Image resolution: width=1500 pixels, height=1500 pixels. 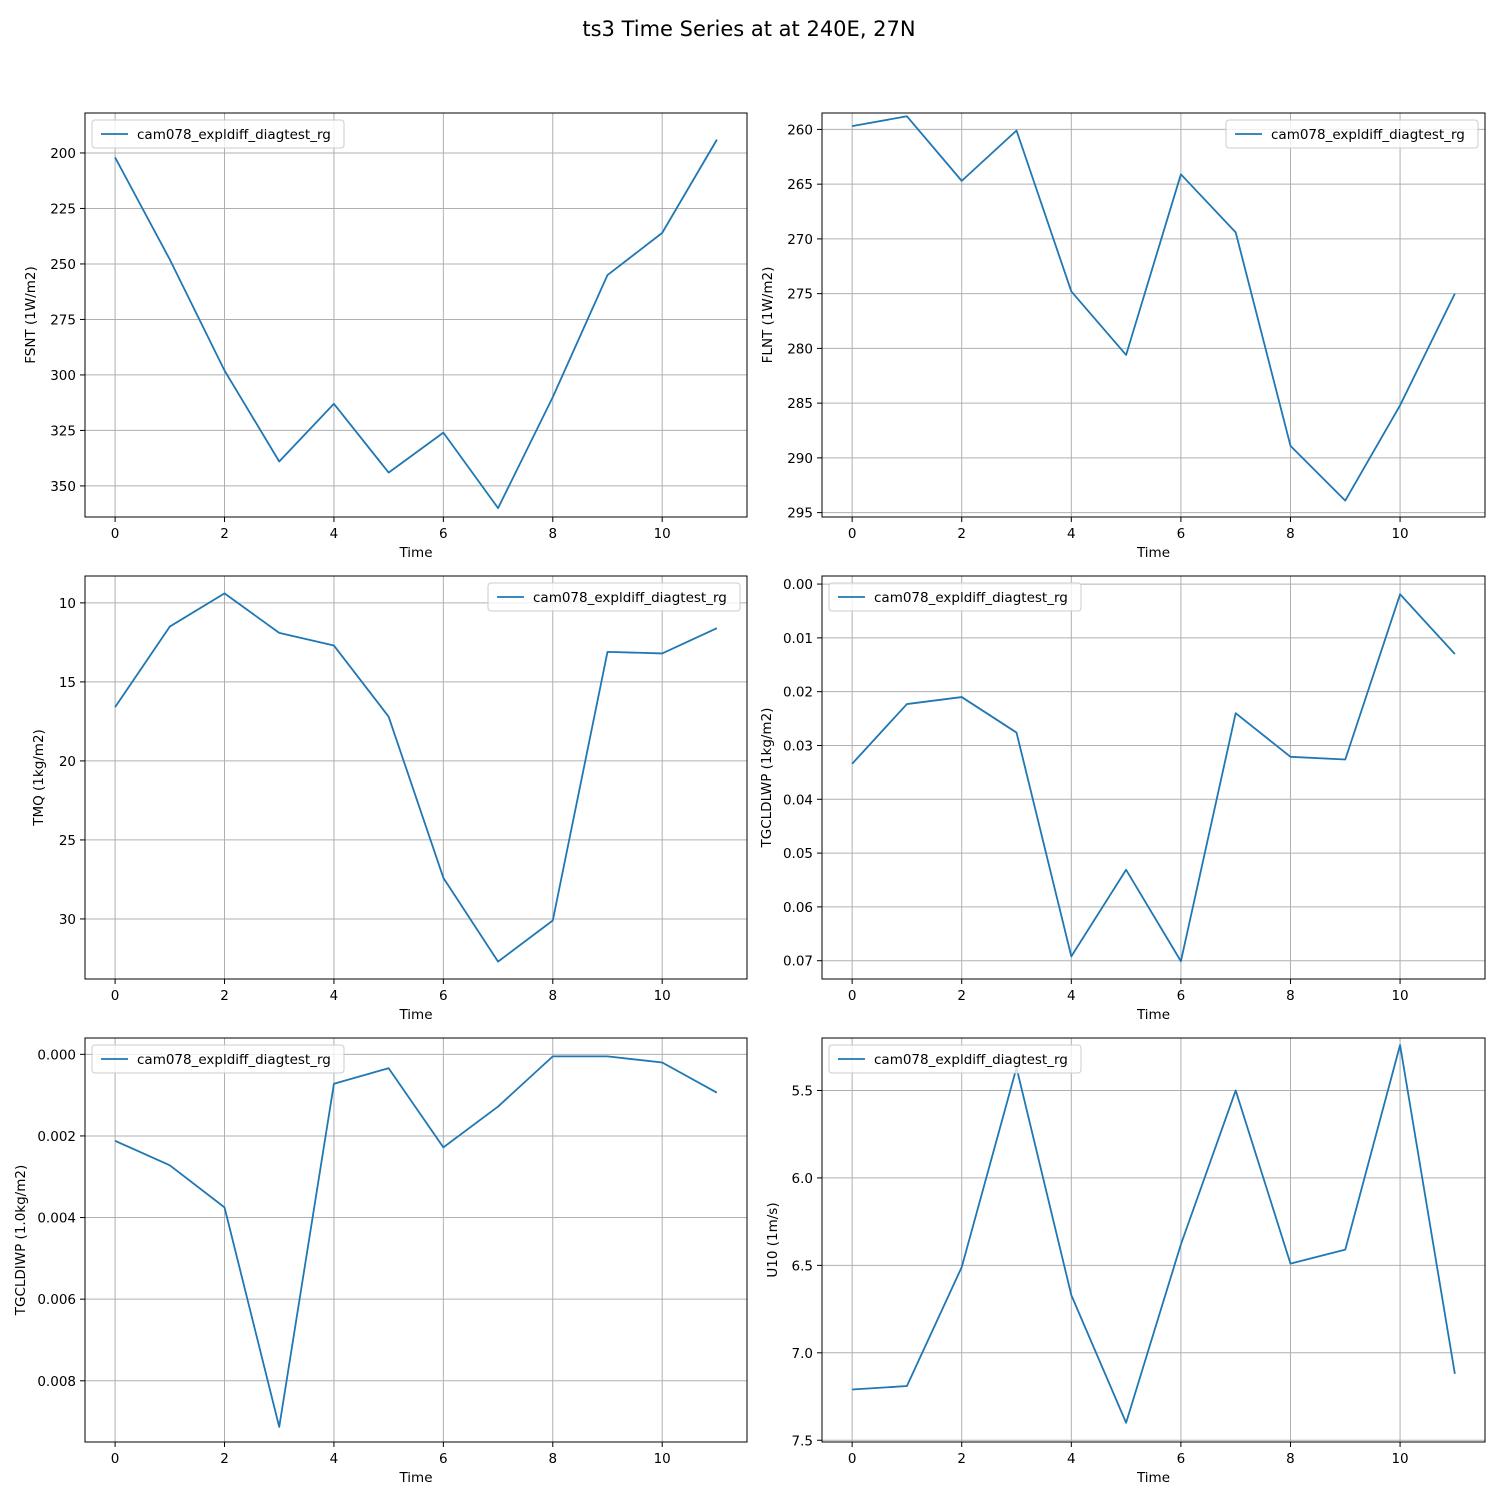 What do you see at coordinates (798, 800) in the screenshot?
I see `y-tick-label: 0.04` at bounding box center [798, 800].